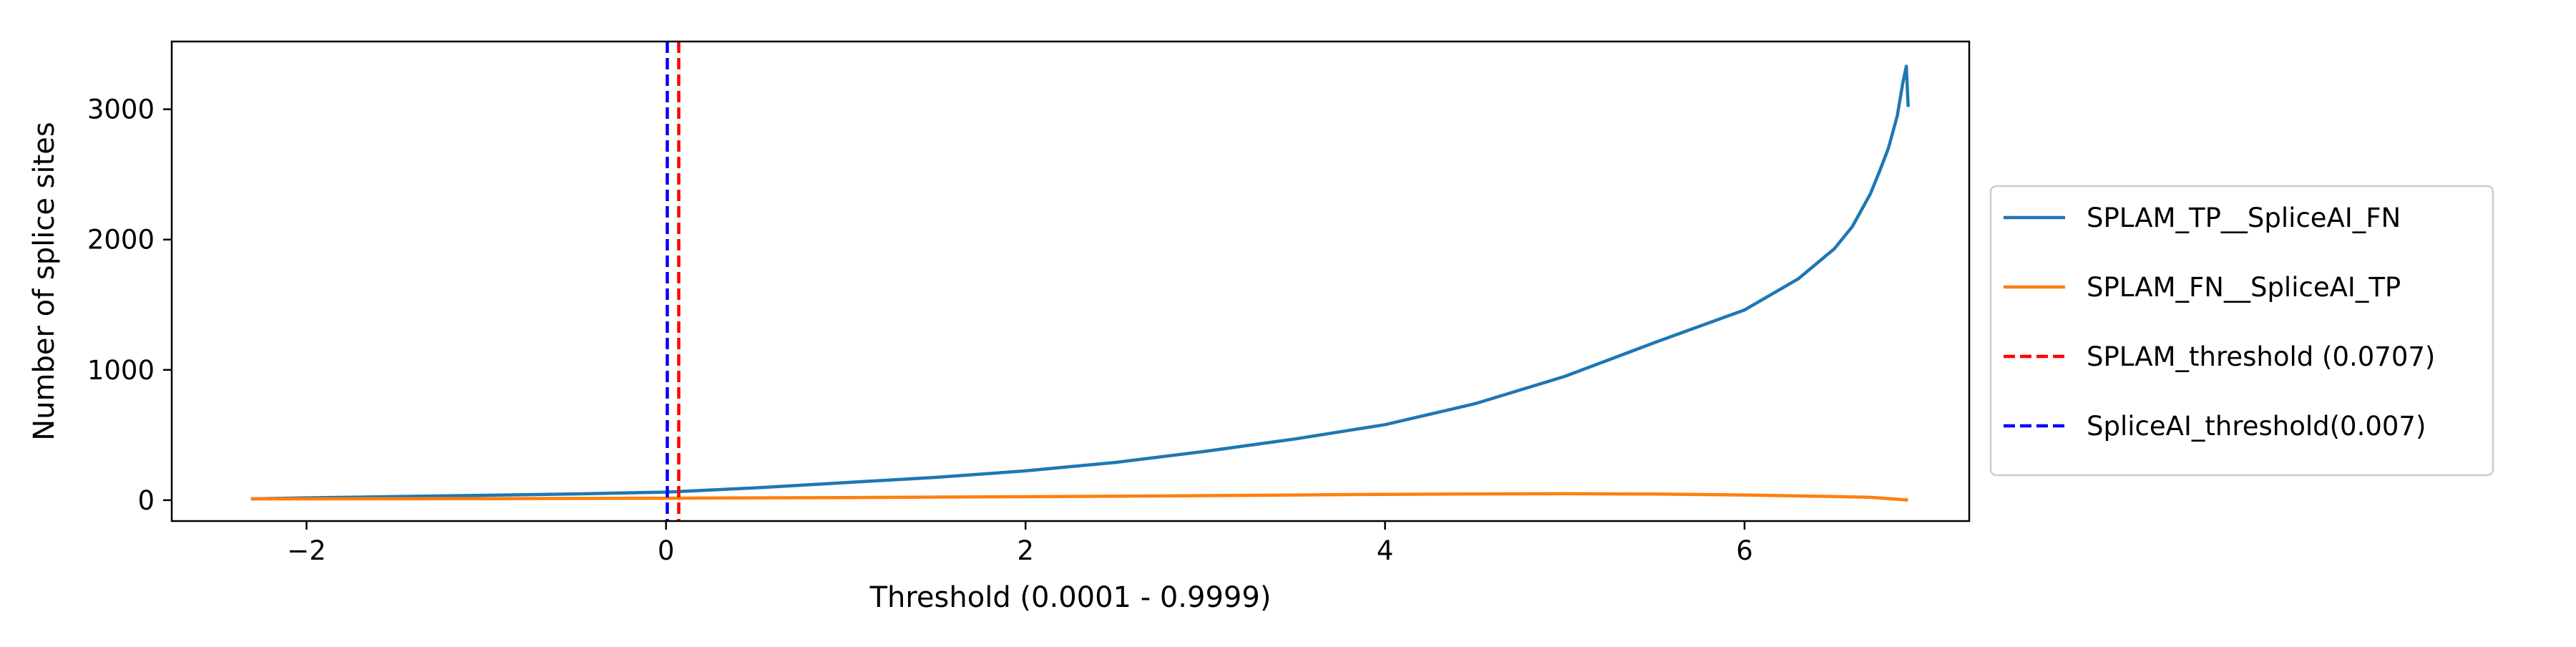 The image size is (2576, 647). Describe the element at coordinates (1025, 550) in the screenshot. I see `x-tick-label: 2` at that location.